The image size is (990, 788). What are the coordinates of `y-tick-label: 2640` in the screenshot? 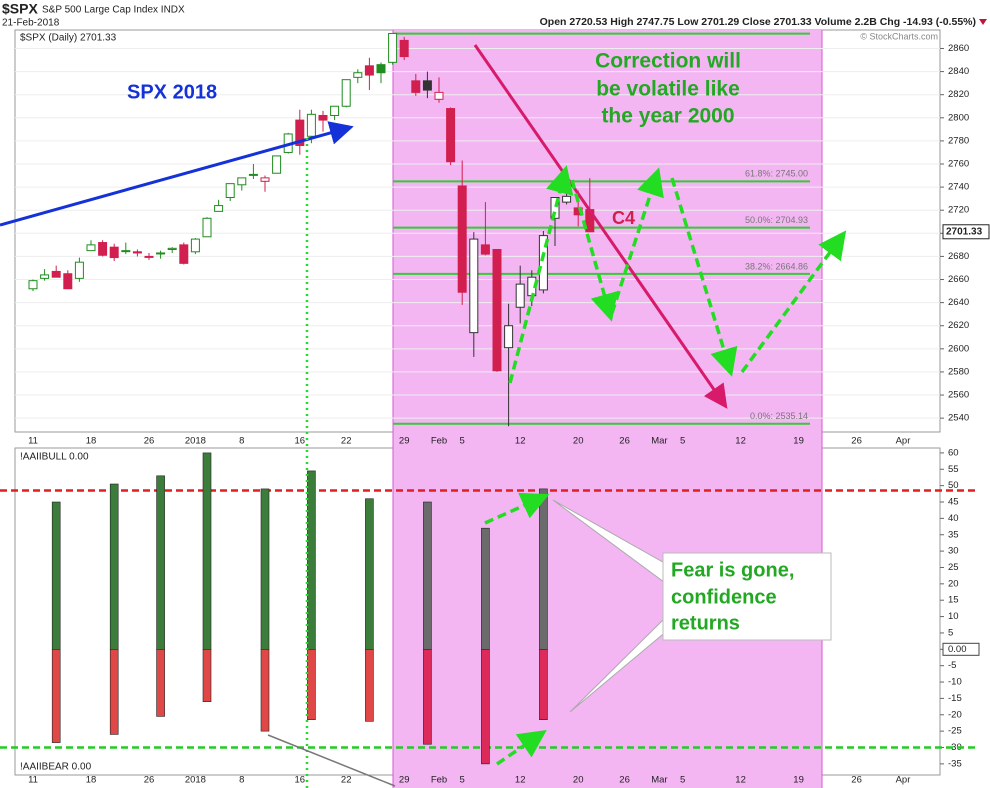 It's located at (958, 302).